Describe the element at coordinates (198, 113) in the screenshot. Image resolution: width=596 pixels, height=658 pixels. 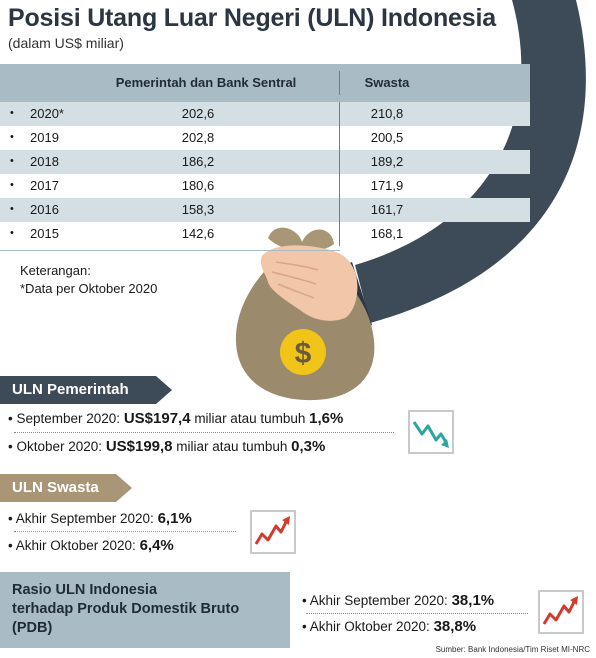
I see `row-pemerintah: 202,6` at that location.